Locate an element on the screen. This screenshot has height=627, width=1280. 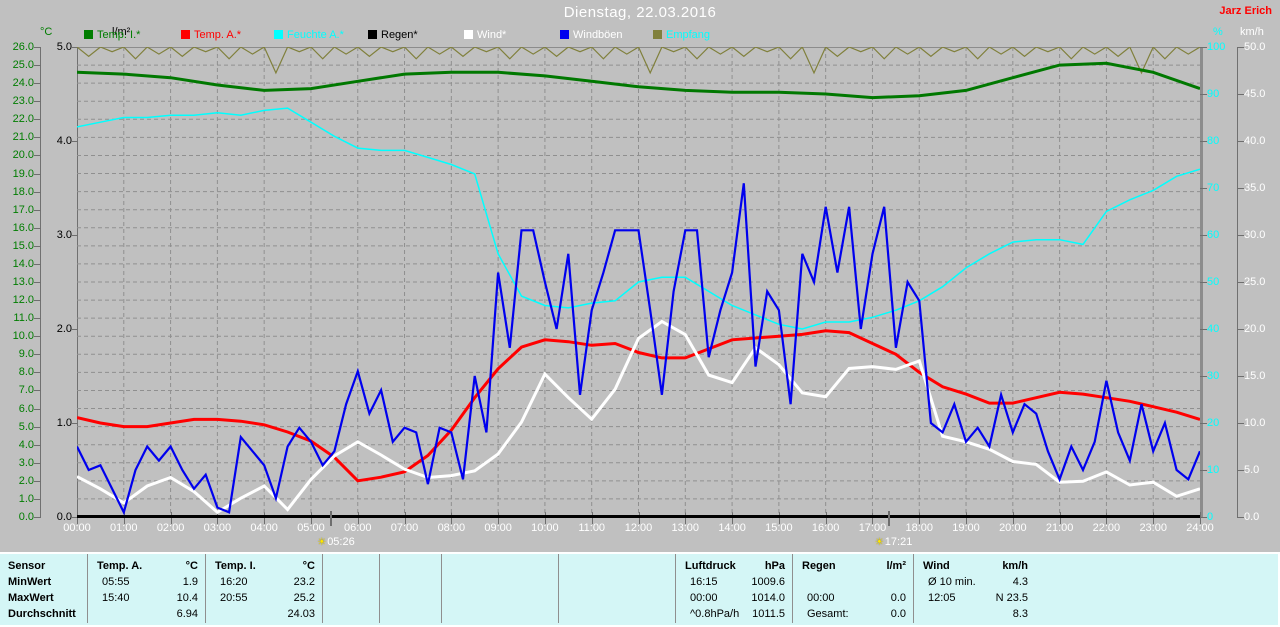
table-cell-value: 0.0 is located at coordinates (898, 598).